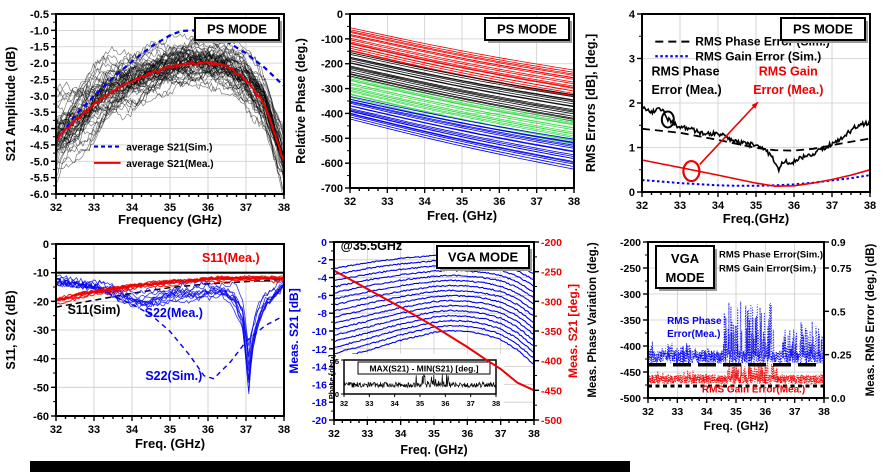  What do you see at coordinates (170, 317) in the screenshot?
I see `s22-mea` at bounding box center [170, 317].